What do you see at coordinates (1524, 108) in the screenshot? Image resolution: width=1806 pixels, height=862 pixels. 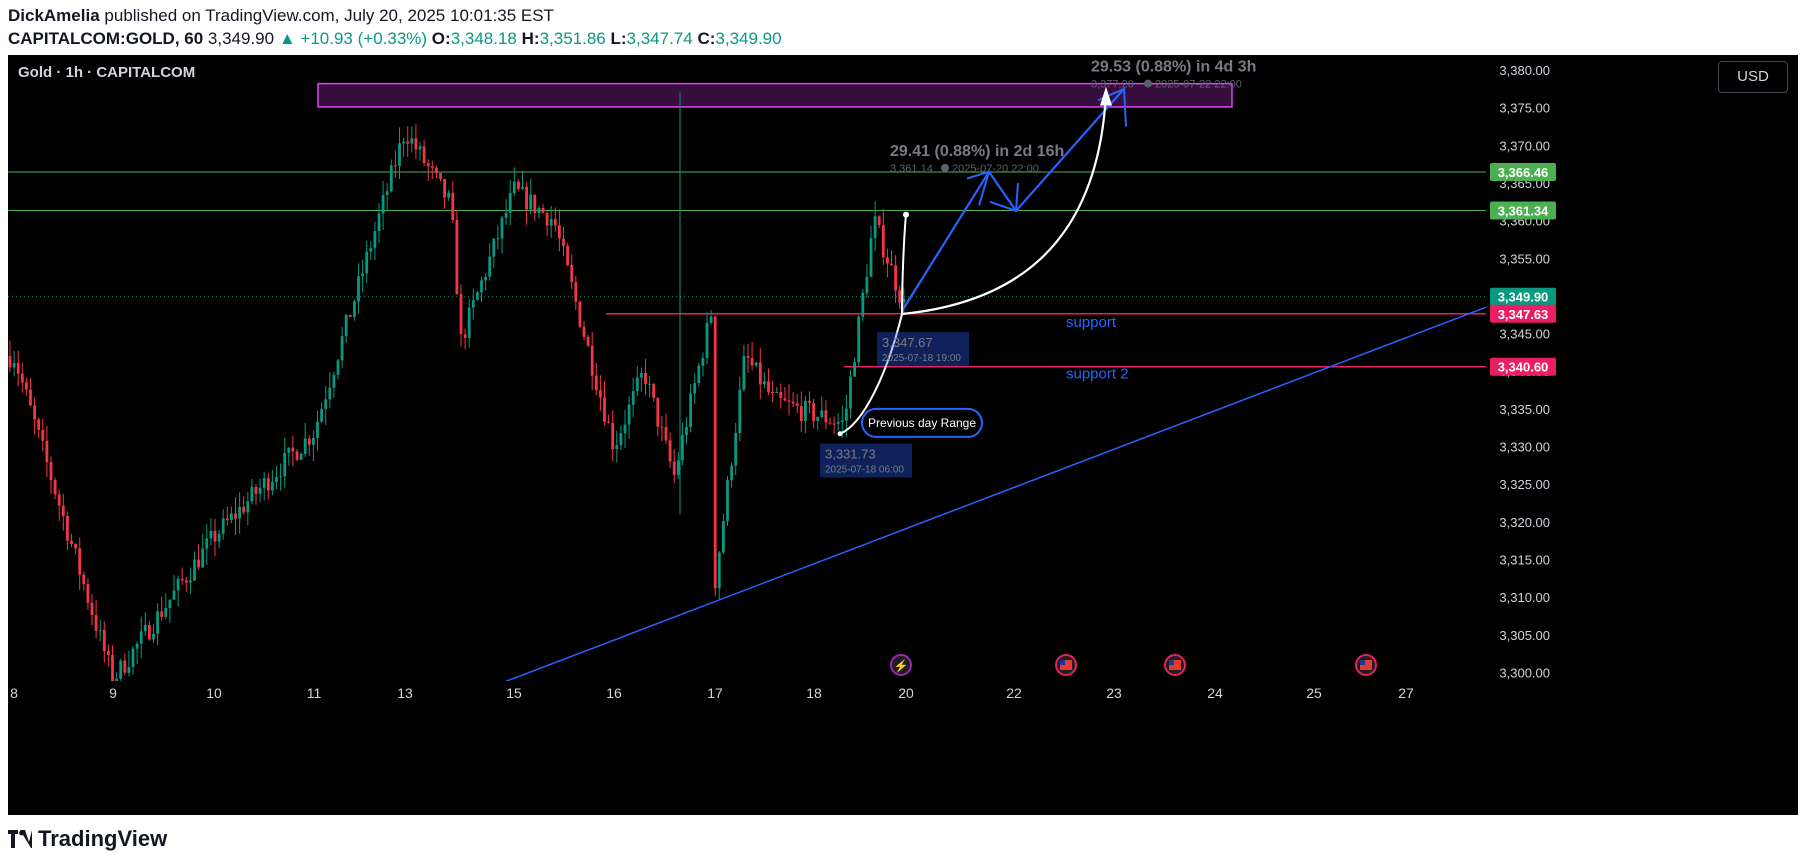 I see `y-tick-label: 3,375.00` at bounding box center [1524, 108].